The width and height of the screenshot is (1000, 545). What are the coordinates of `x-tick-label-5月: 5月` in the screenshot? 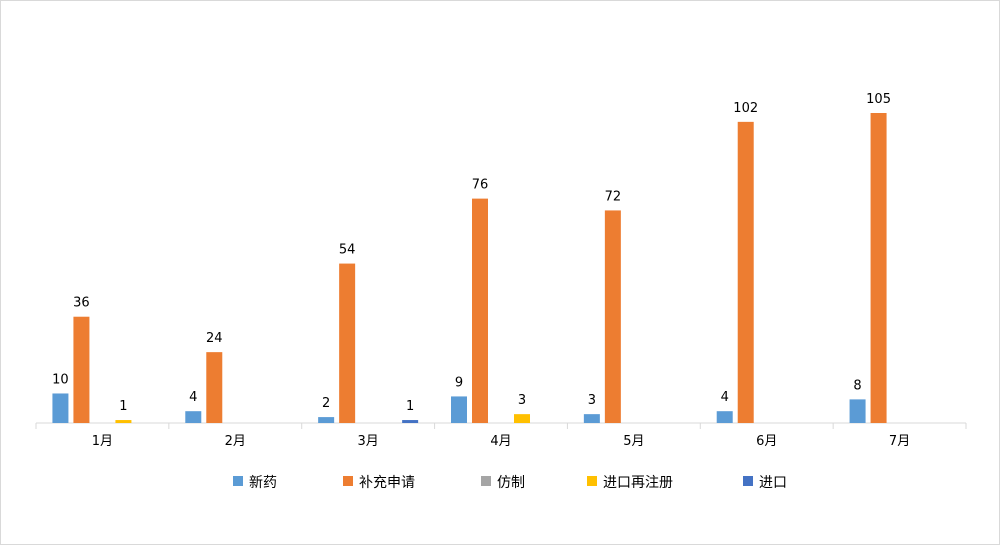 It's located at (633, 441).